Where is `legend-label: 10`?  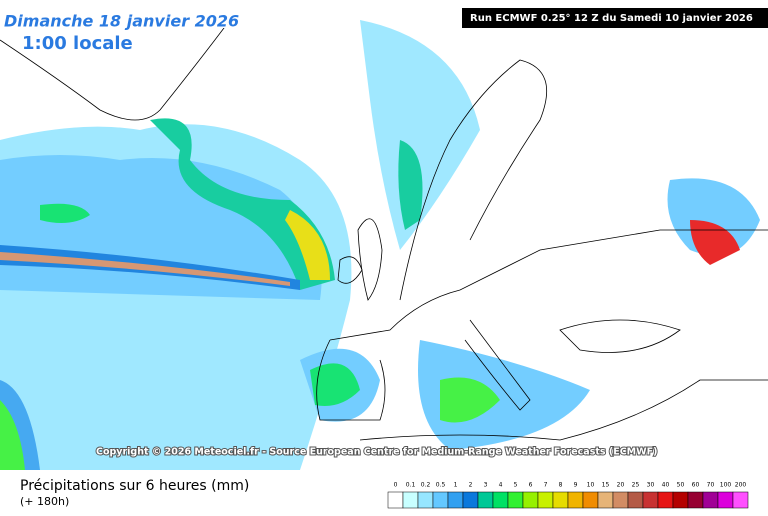 legend-label: 10 is located at coordinates (591, 485).